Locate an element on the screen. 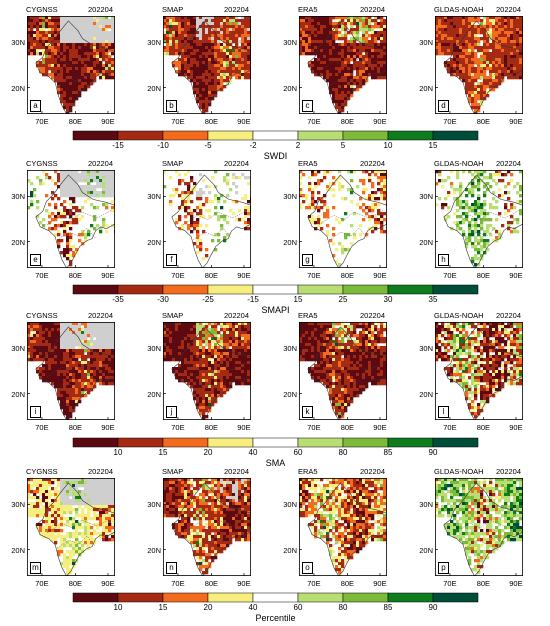 This screenshot has height=626, width=550. map-panel-c is located at coordinates (343, 65).